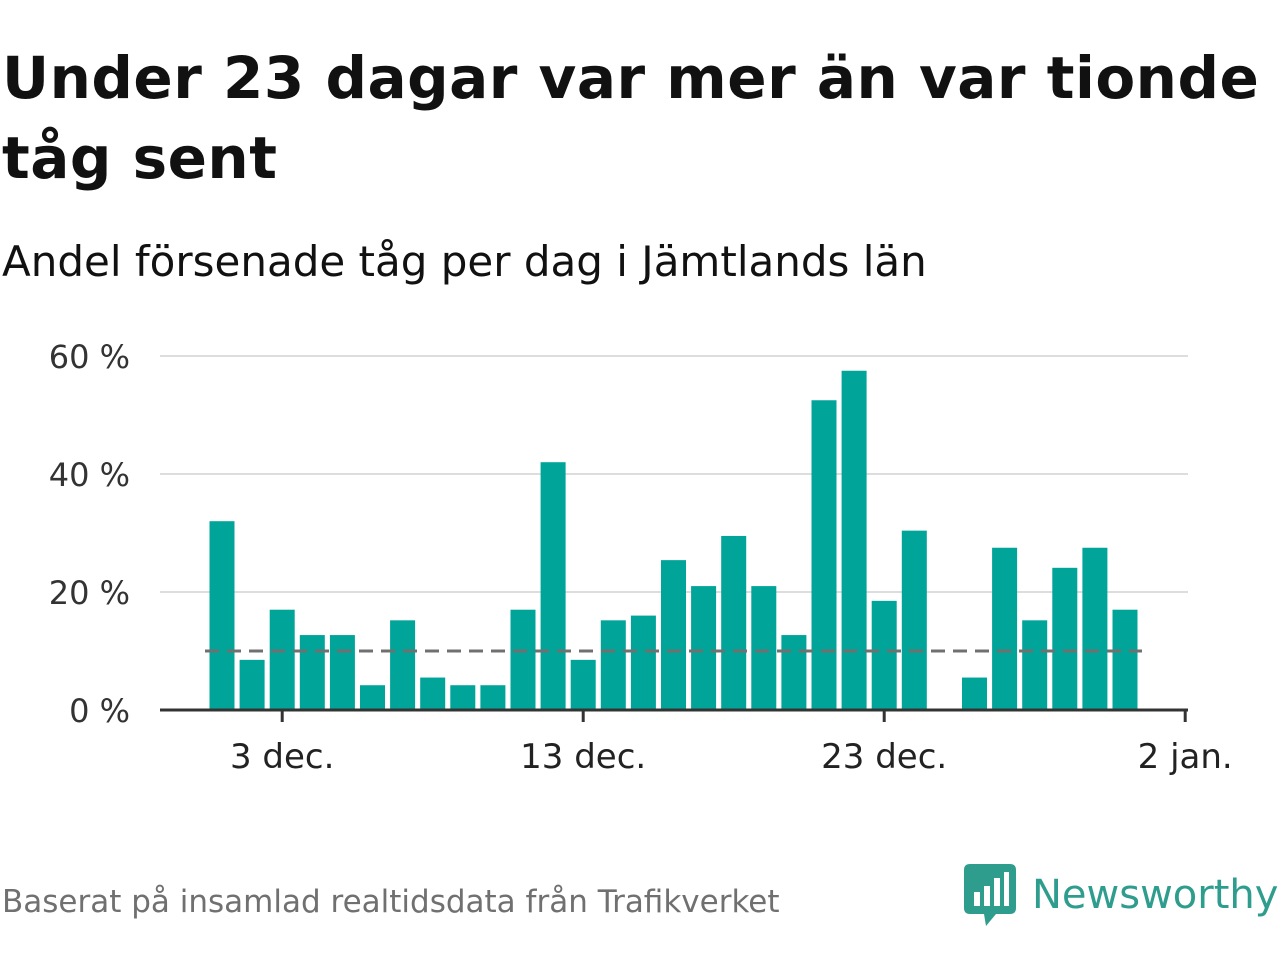 This screenshot has height=960, width=1280. What do you see at coordinates (990, 895) in the screenshot?
I see `newsworthy-logo-icon` at bounding box center [990, 895].